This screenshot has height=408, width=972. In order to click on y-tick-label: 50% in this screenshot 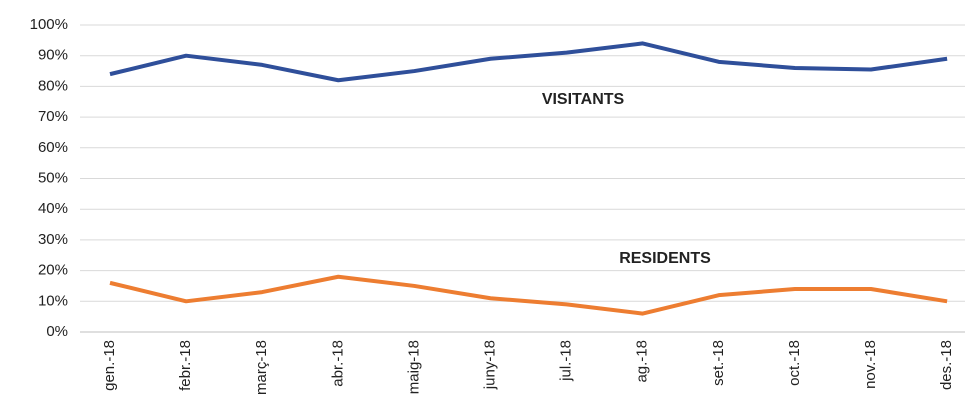, I will do `click(53, 177)`.